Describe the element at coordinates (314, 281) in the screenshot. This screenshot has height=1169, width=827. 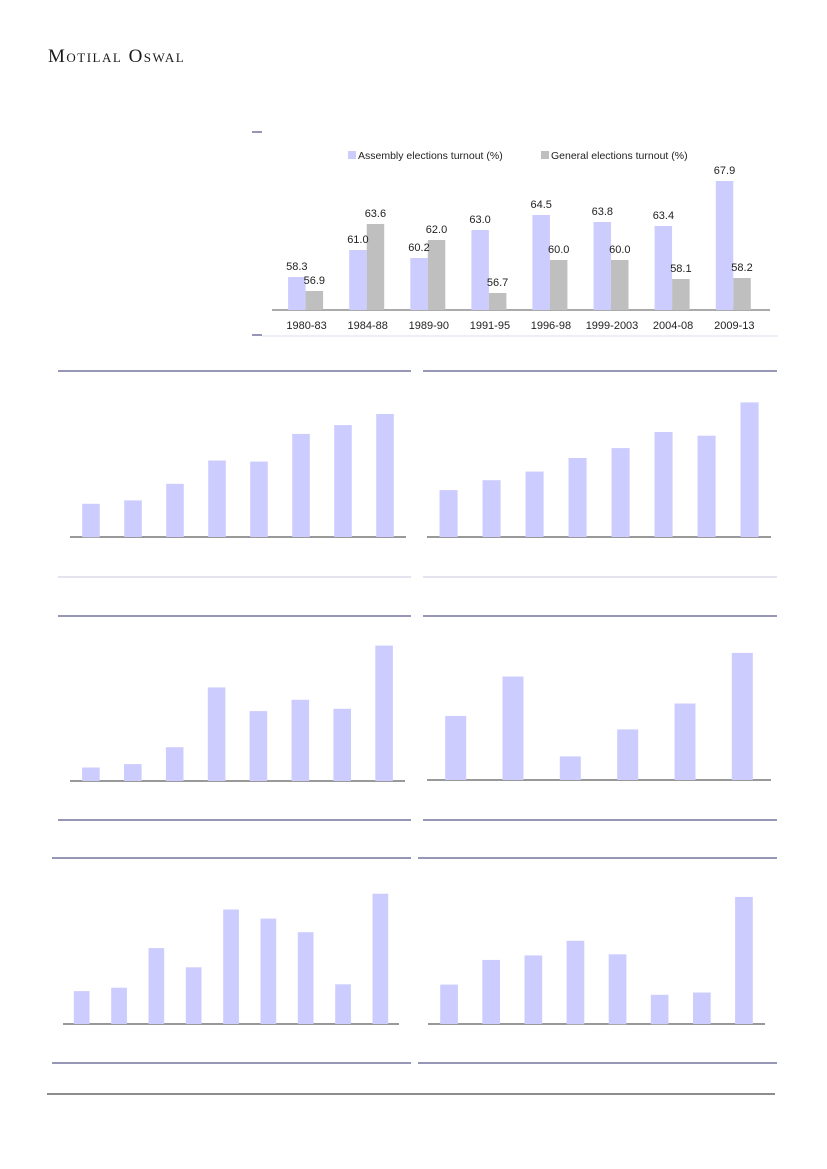
I see `label-general-1: 56.9` at that location.